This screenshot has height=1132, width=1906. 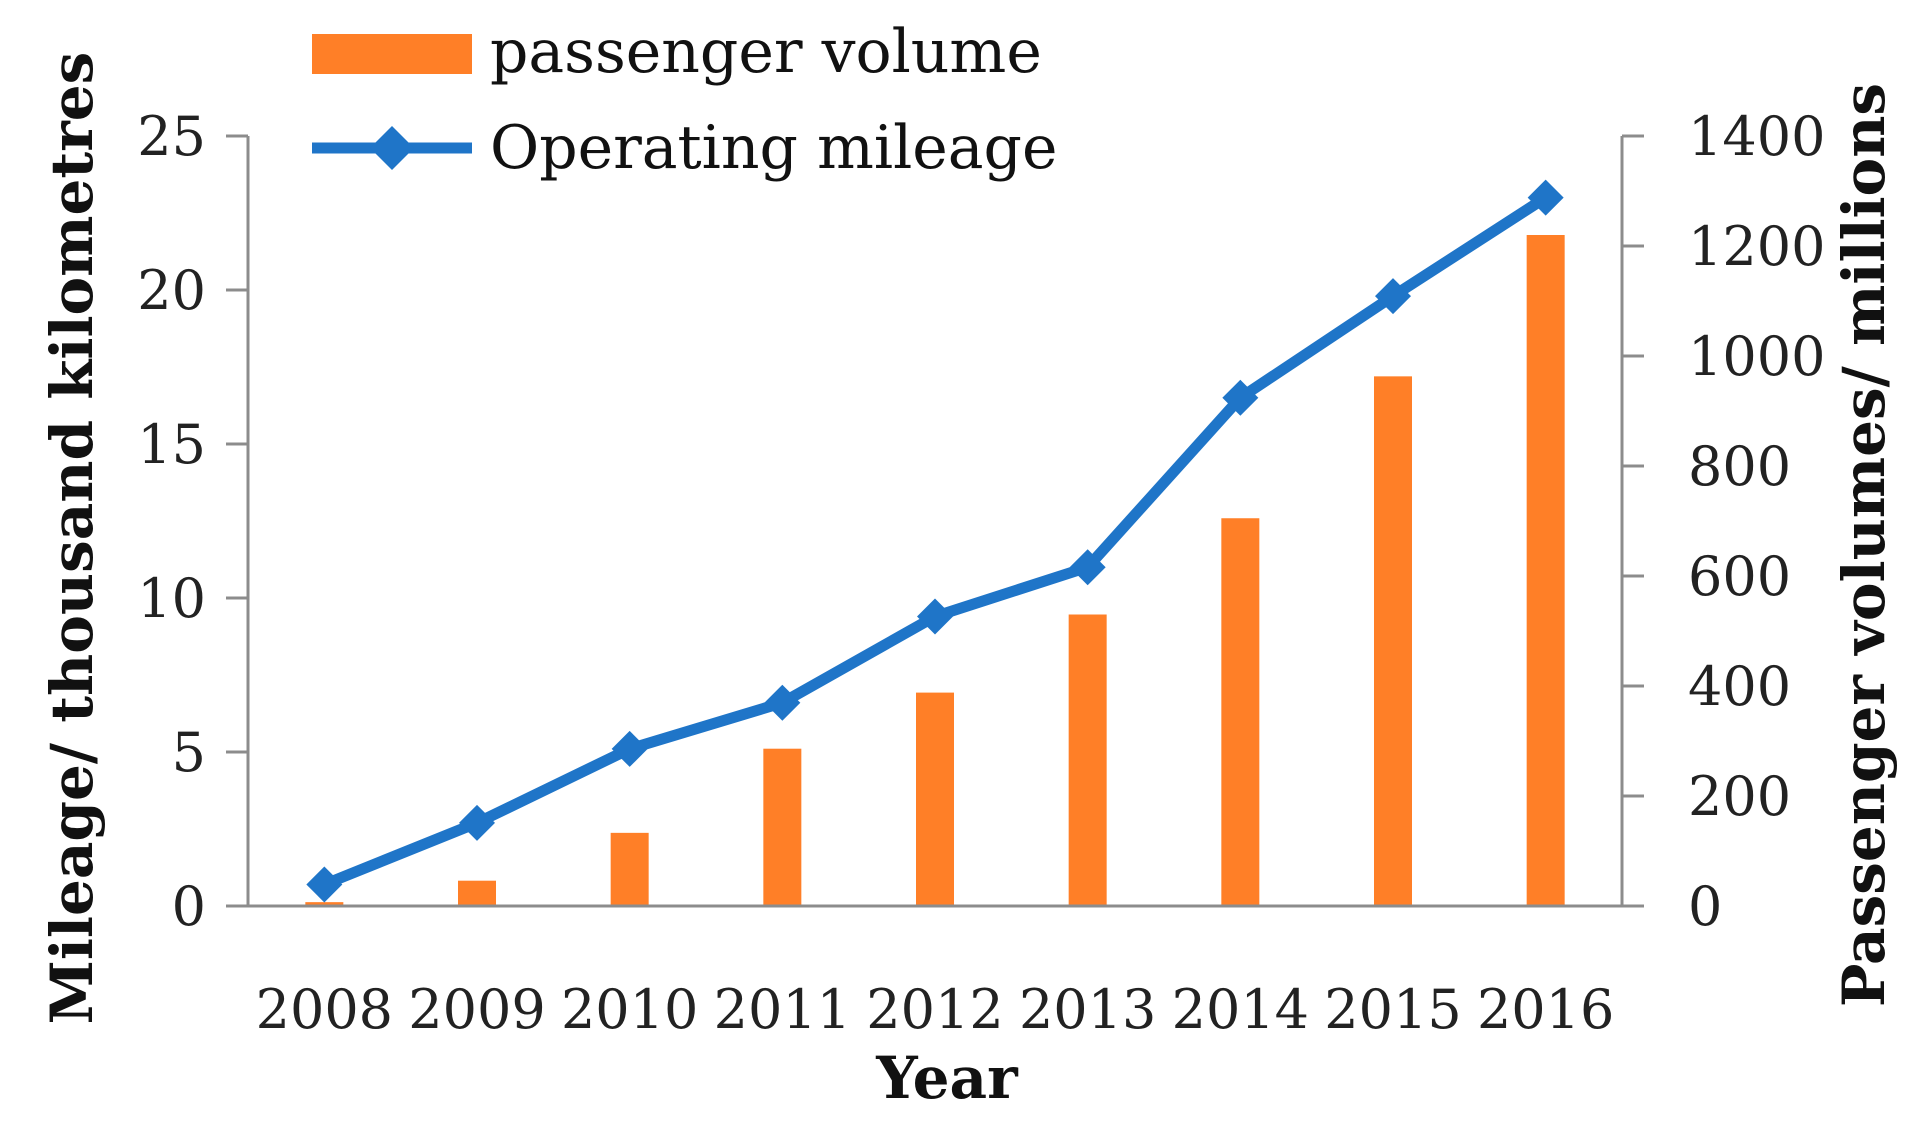 I want to click on line-point-2009, so click(x=477, y=822).